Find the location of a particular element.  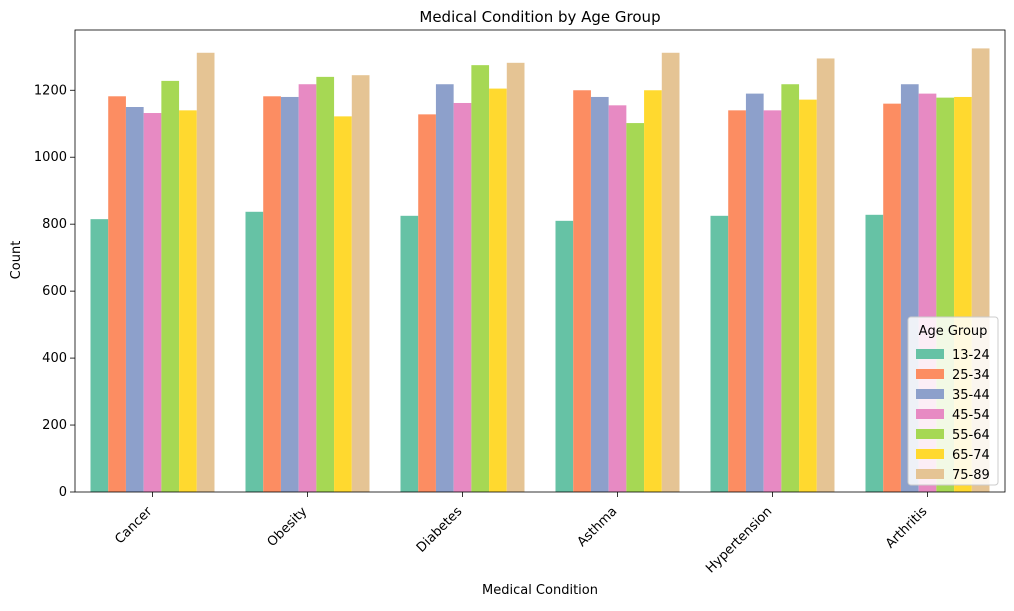

legend-label-45-54: 45-54 is located at coordinates (971, 415).